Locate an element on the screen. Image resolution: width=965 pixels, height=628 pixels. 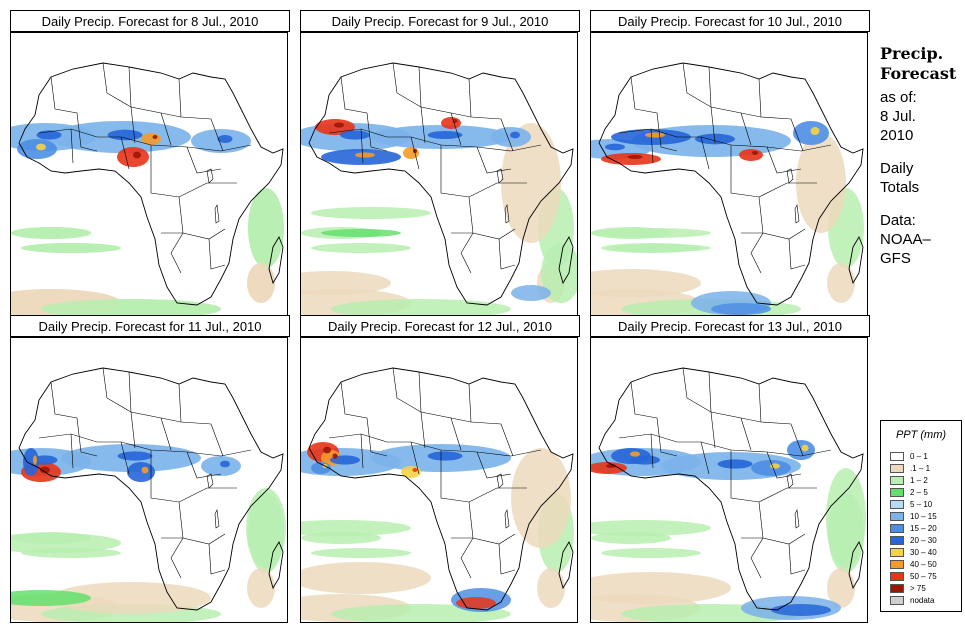
legend-item: > 75 is located at coordinates (908, 588).